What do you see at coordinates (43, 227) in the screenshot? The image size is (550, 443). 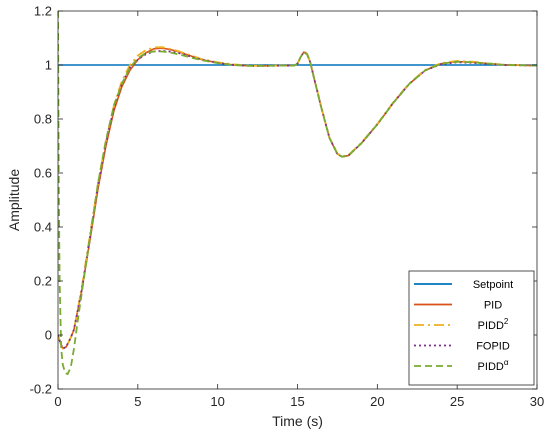 I see `y-tick-label: 0.4` at bounding box center [43, 227].